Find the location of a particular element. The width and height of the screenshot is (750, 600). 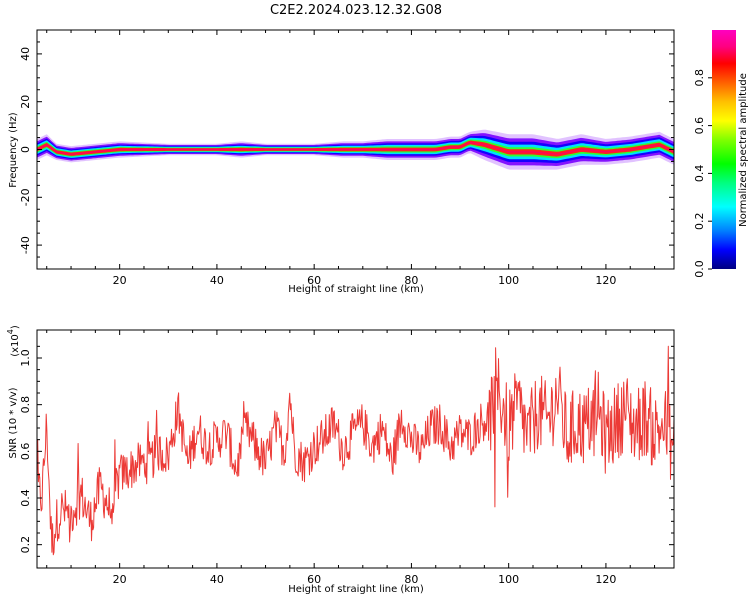

spectrogram-x-label: Height of straight line (km) is located at coordinates (356, 289).